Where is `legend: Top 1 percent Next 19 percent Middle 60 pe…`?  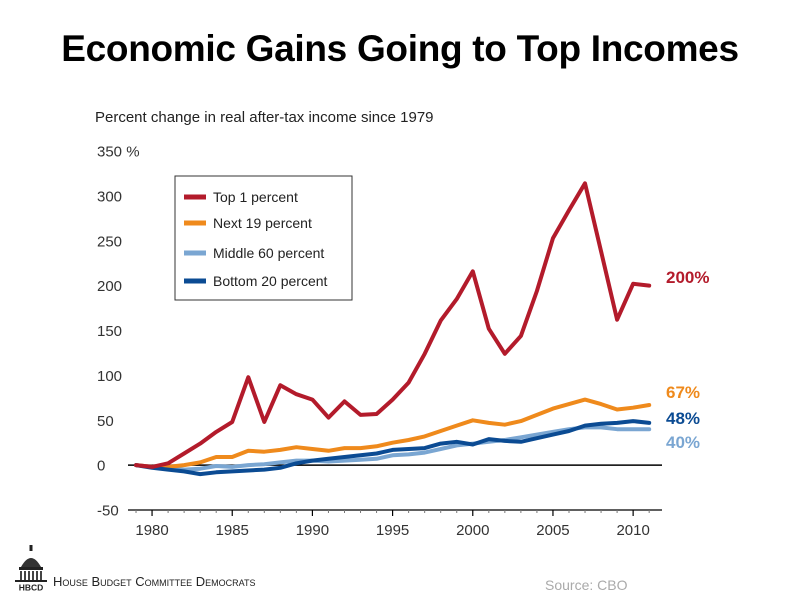
legend: Top 1 percent Next 19 percent Middle 60 pe… is located at coordinates (263, 238).